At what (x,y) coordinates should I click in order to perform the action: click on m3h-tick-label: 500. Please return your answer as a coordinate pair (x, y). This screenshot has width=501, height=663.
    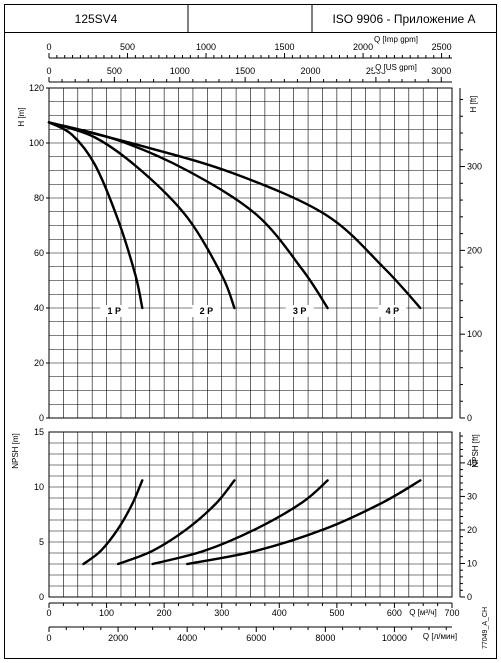
    Looking at the image, I should click on (336, 613).